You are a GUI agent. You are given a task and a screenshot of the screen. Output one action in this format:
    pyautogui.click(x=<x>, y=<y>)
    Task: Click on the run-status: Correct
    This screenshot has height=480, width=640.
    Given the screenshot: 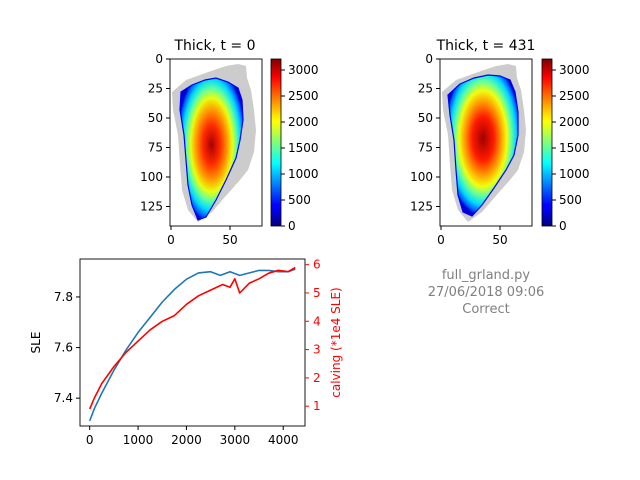 What is the action you would take?
    pyautogui.click(x=486, y=309)
    